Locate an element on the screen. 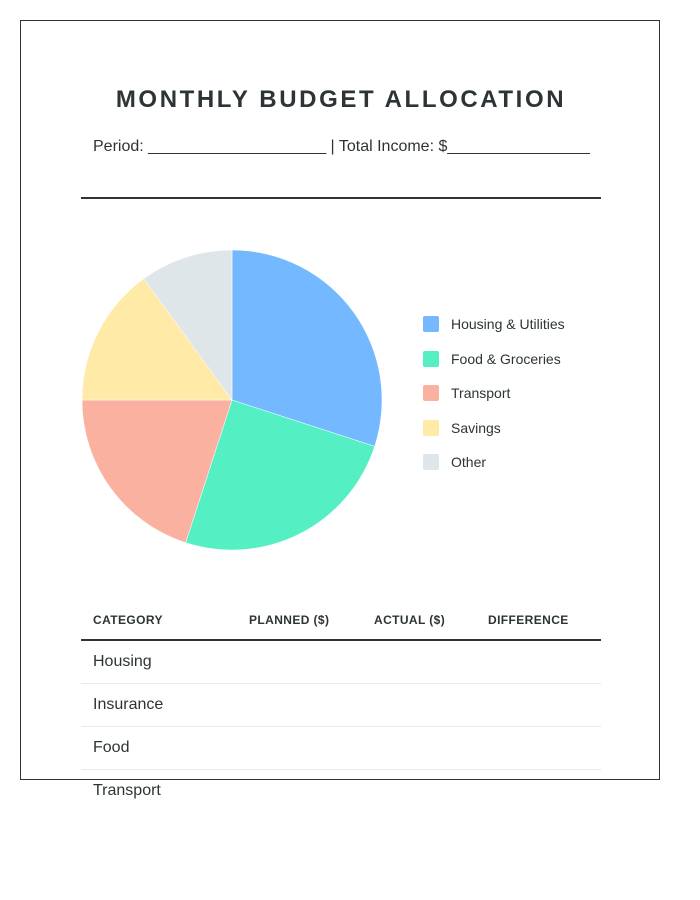 The image size is (700, 900). table-row: Housing is located at coordinates (341, 662).